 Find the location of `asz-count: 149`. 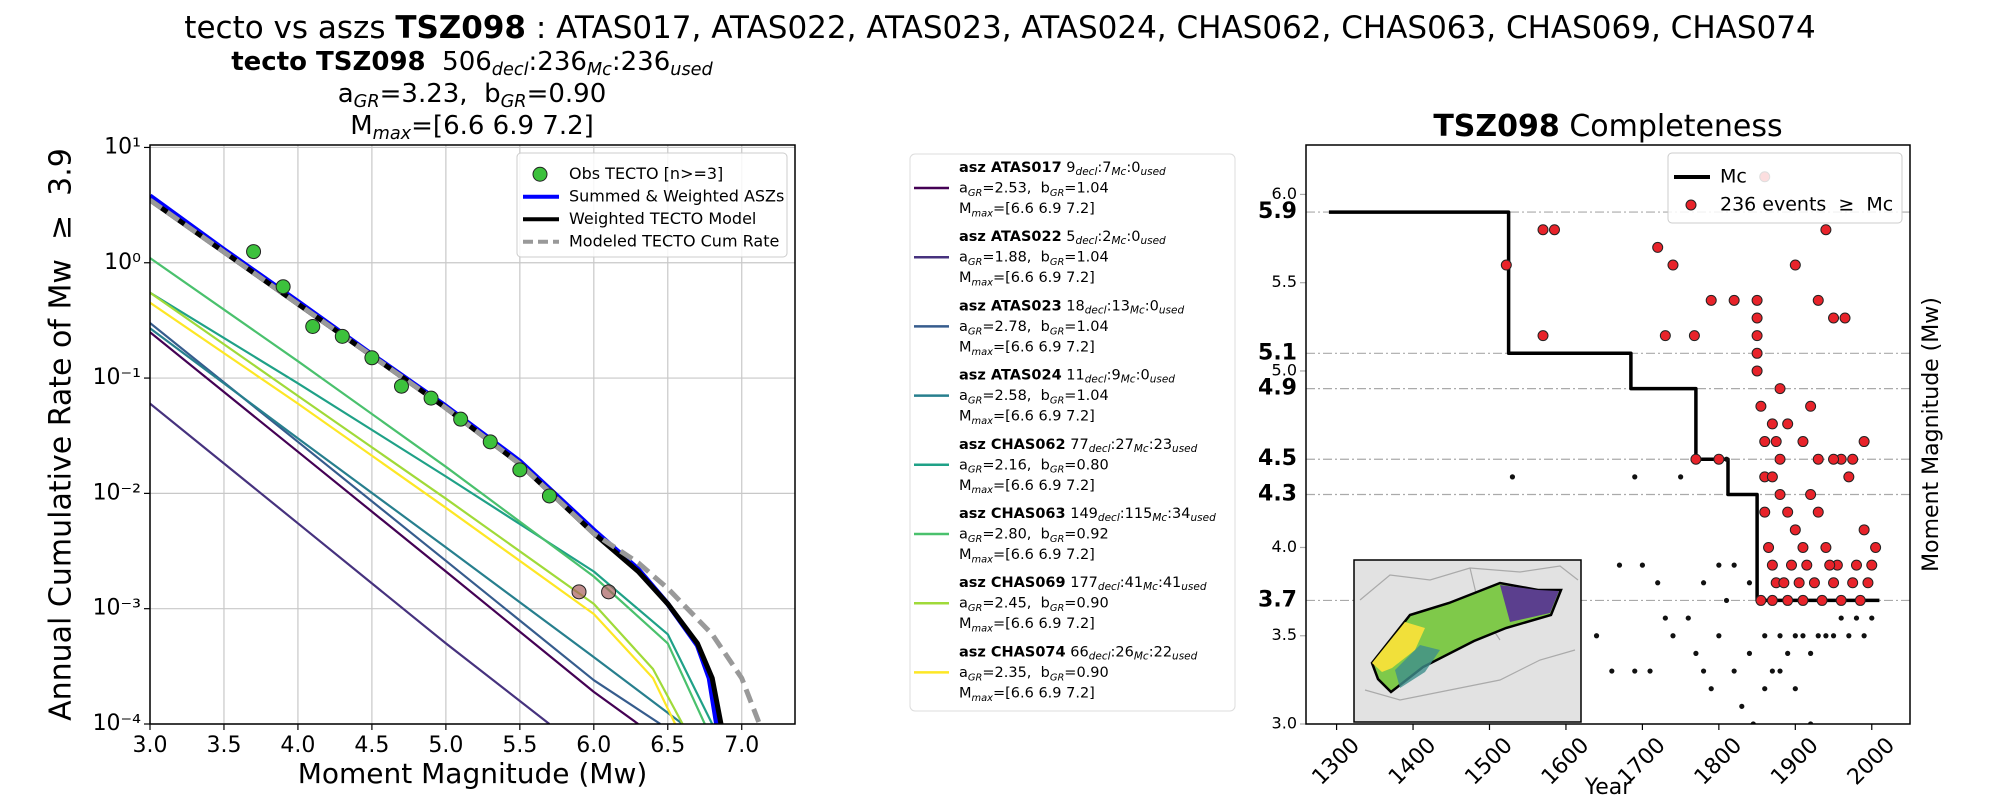

asz-count: 149 is located at coordinates (1082, 514).